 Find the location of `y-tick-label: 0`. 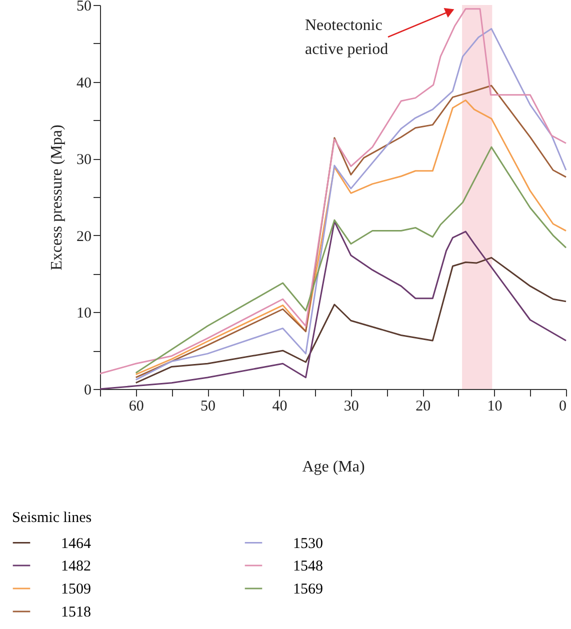

y-tick-label: 0 is located at coordinates (88, 390).